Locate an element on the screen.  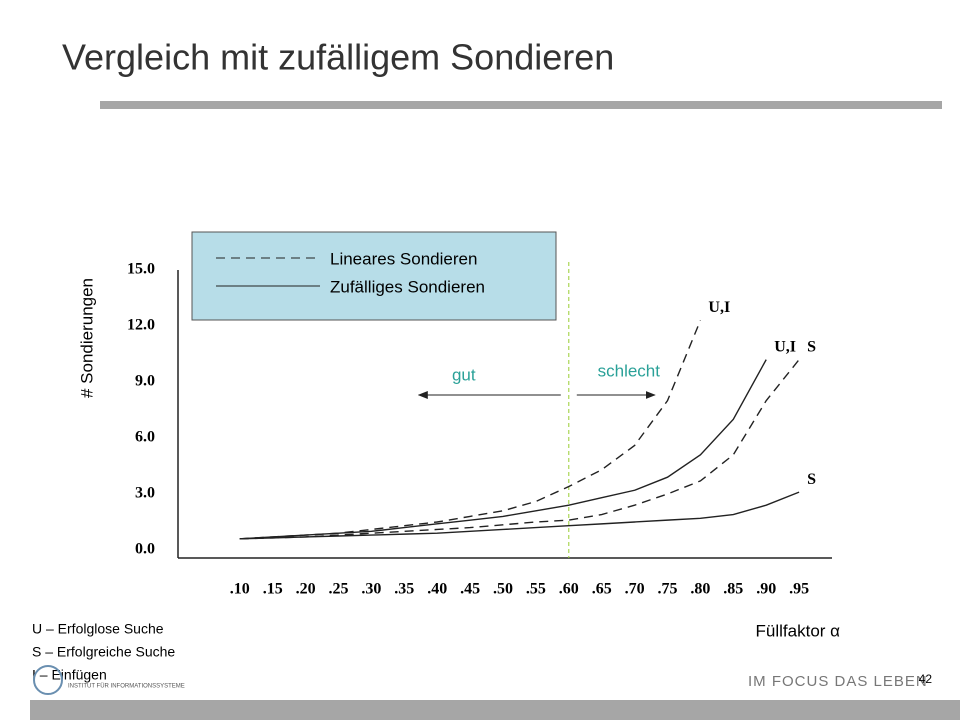
x-tick-label: .25 is located at coordinates (339, 589).